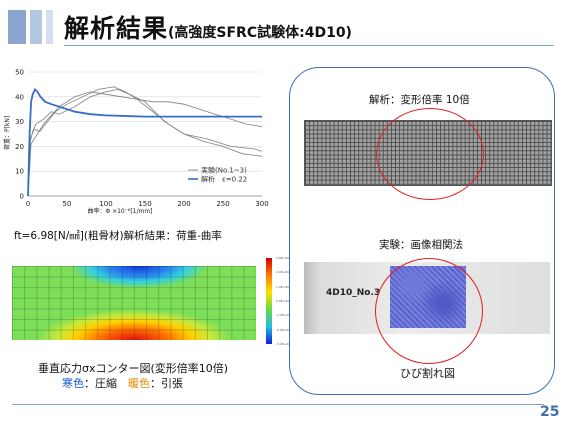  I want to click on x-tick-label: 300, so click(261, 204).